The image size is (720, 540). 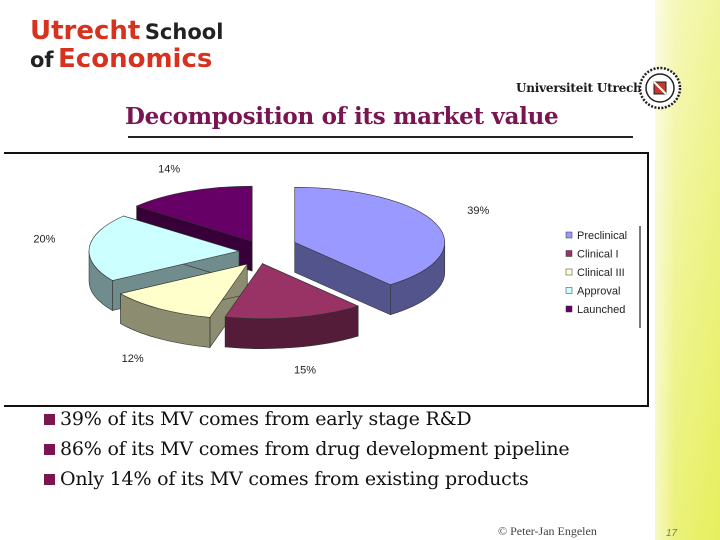 What do you see at coordinates (184, 32) in the screenshot?
I see `logo-word-school: School` at bounding box center [184, 32].